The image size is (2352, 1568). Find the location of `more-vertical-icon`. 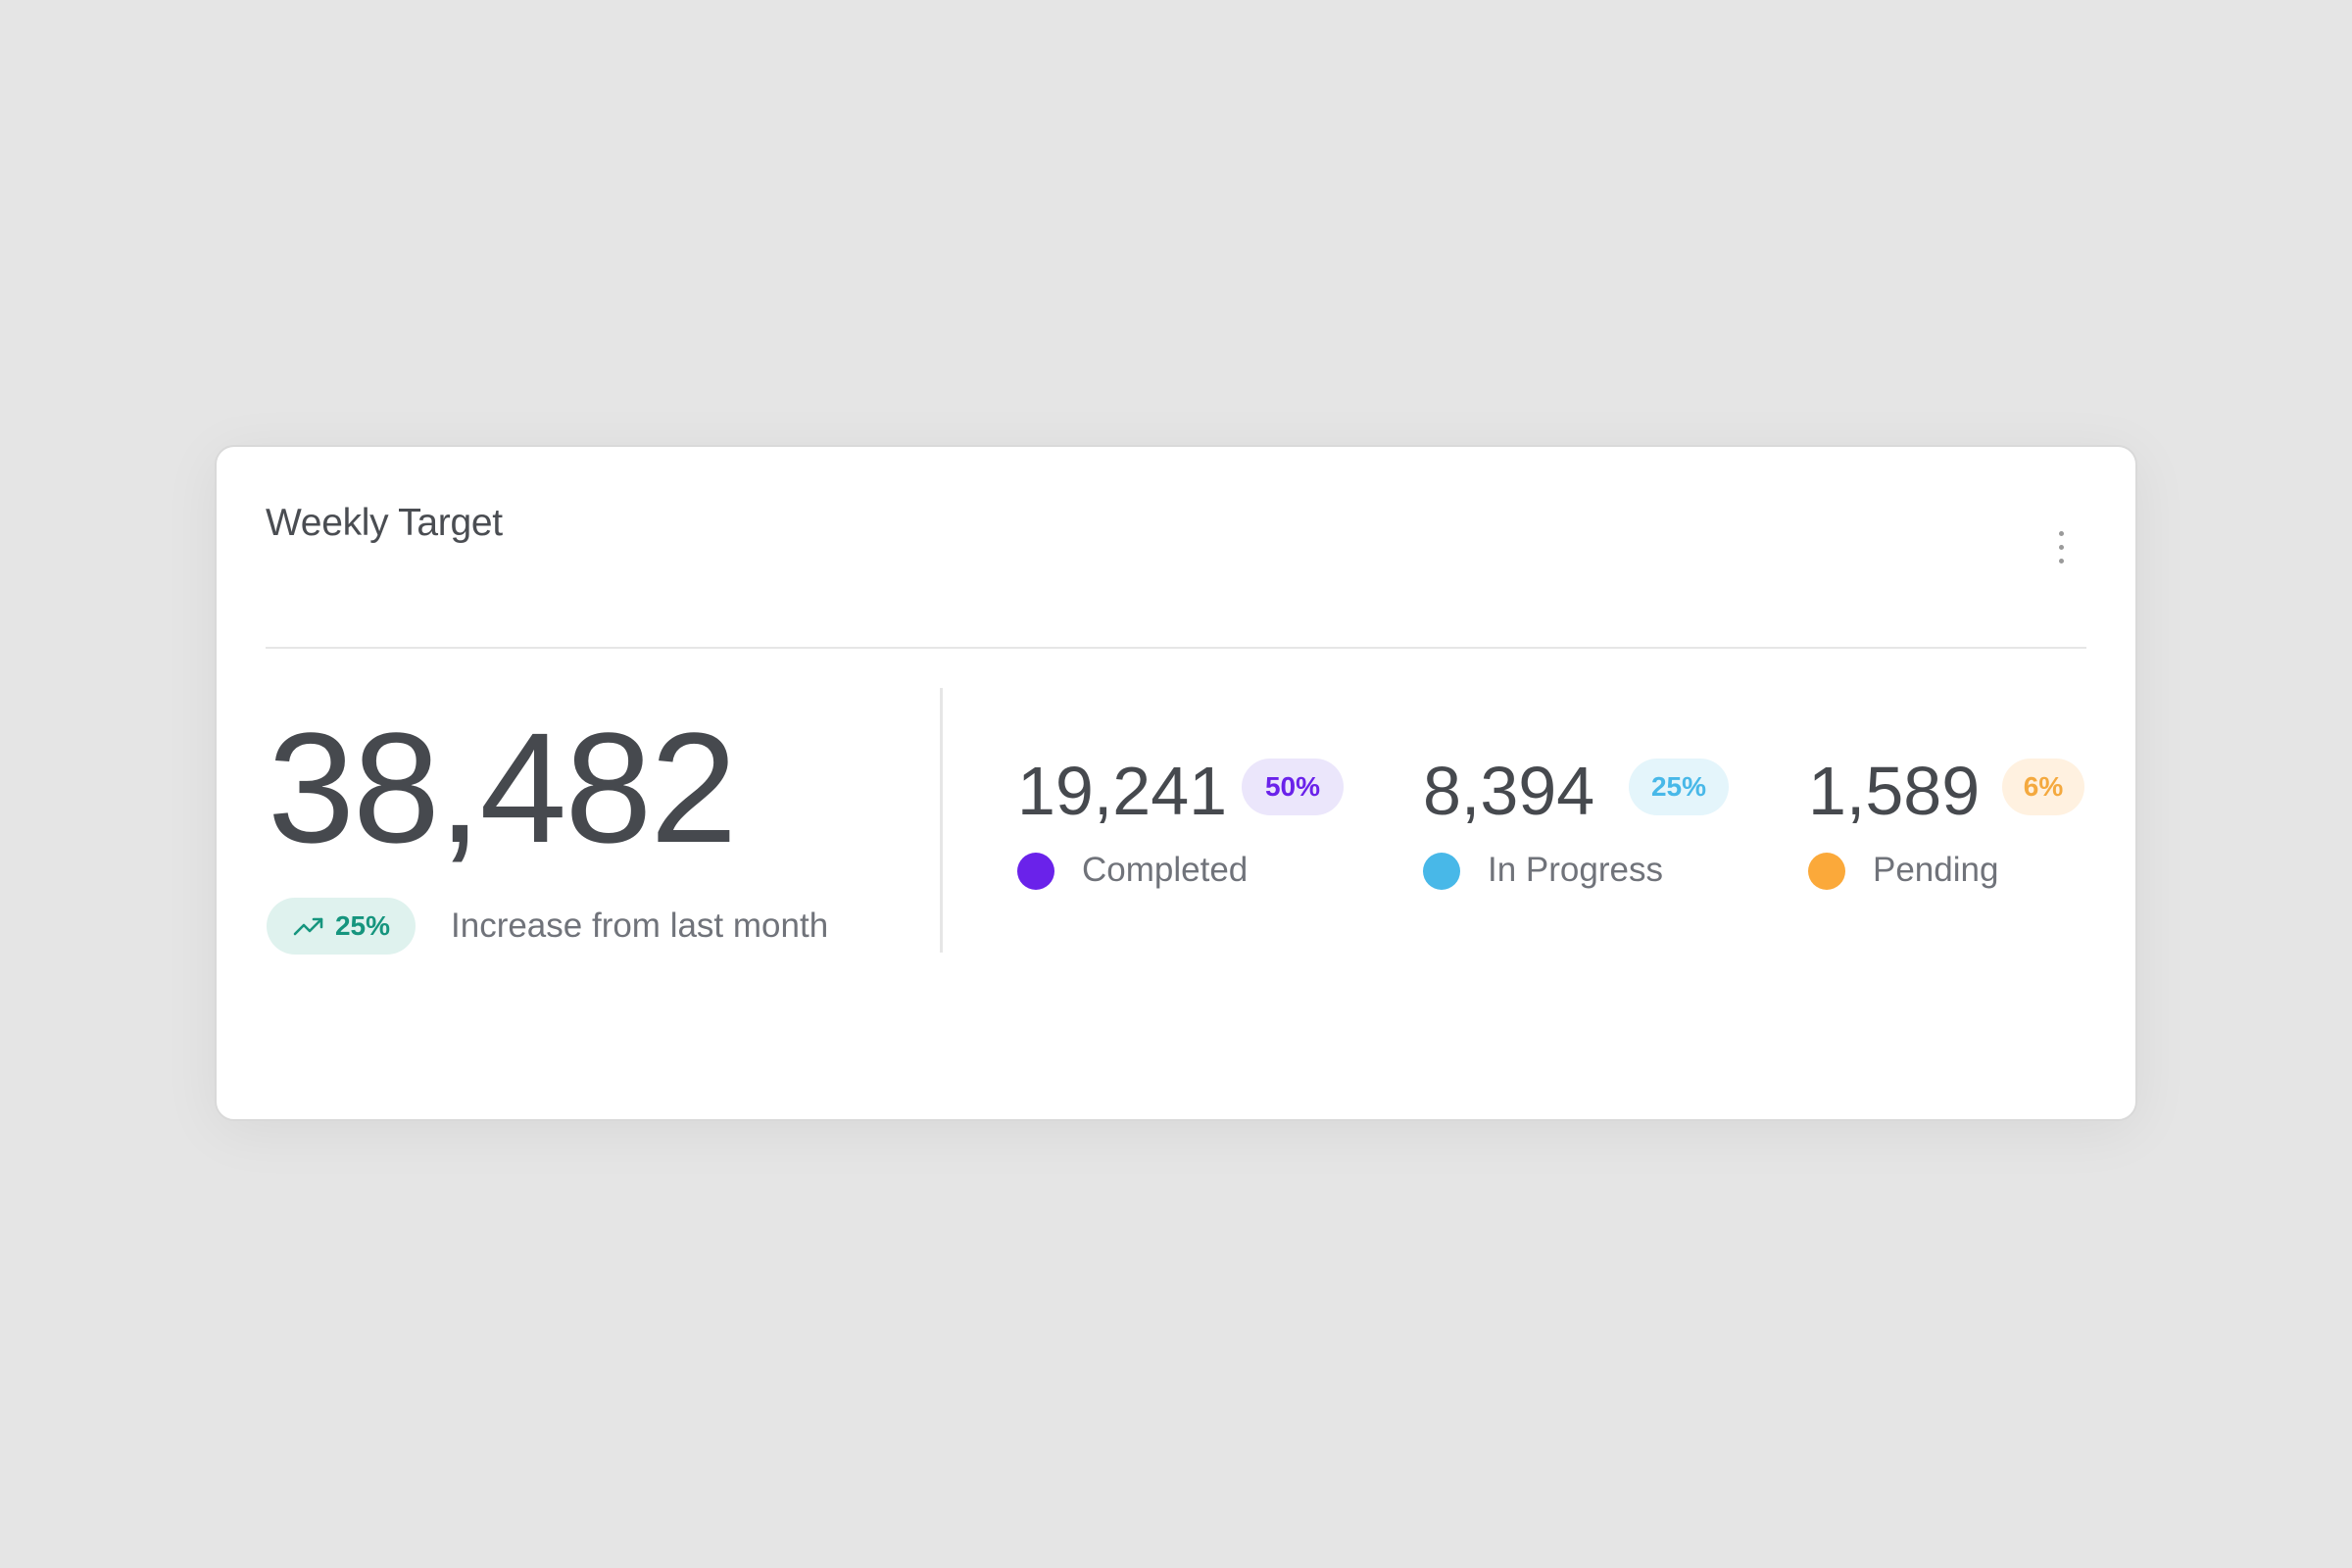

more-vertical-icon is located at coordinates (2061, 554).